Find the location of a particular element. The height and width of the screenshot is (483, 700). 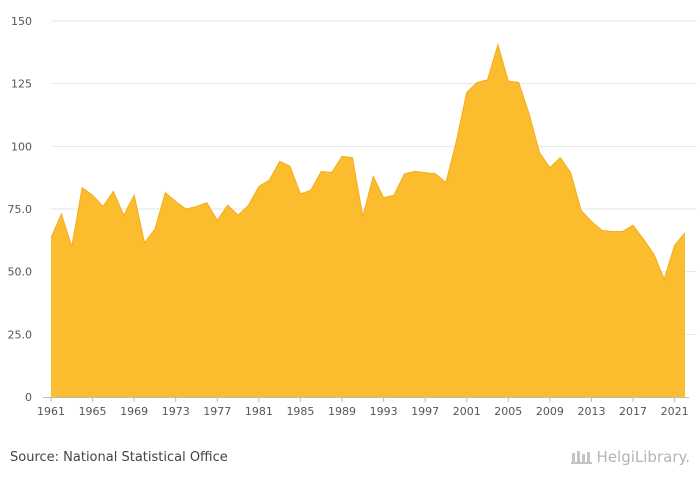

x-tick-label: 2001 is located at coordinates (467, 411).